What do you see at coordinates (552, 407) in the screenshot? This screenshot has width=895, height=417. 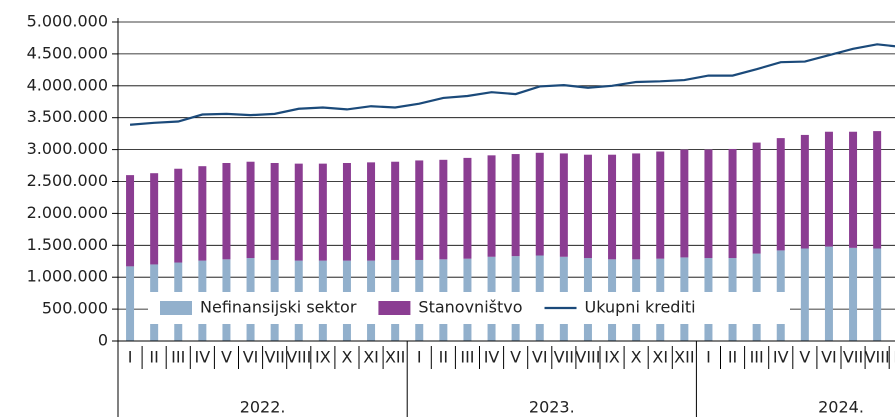 I see `group-label: 2023.` at bounding box center [552, 407].